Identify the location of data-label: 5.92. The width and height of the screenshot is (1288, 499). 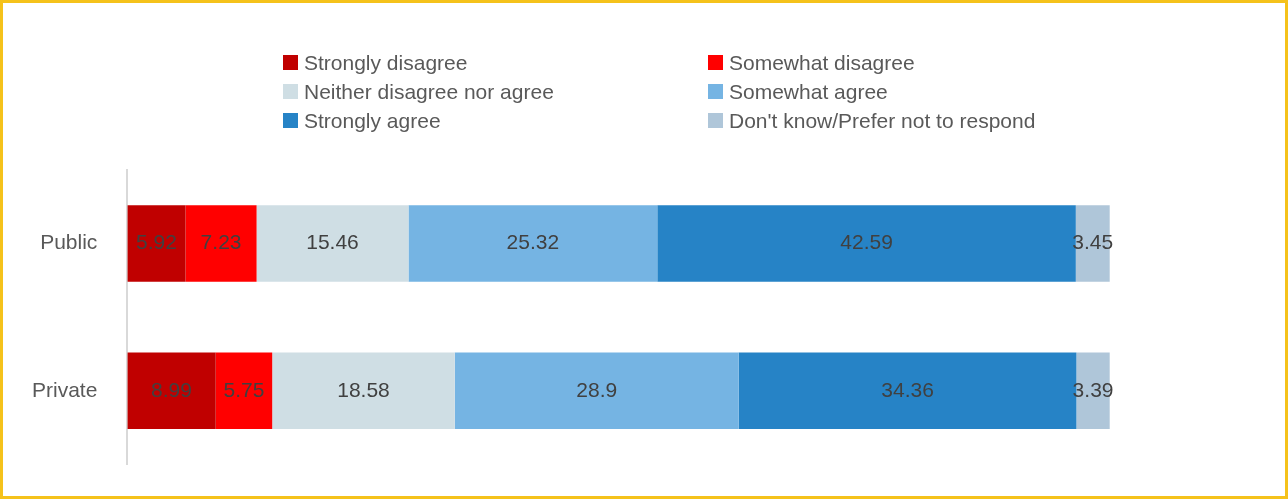
(156, 242).